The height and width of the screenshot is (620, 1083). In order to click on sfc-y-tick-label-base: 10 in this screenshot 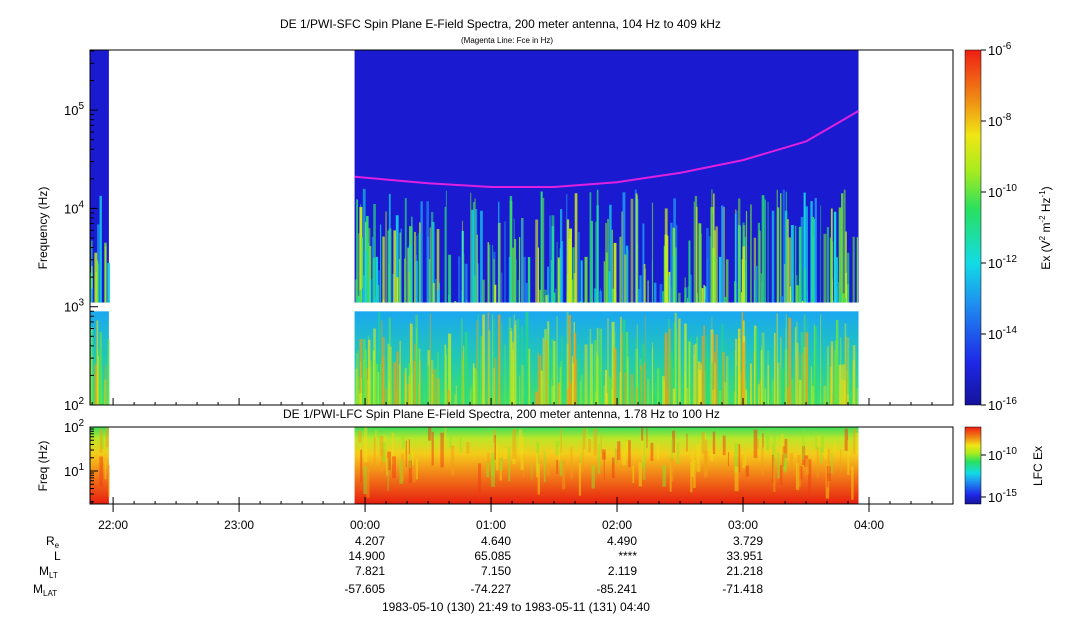, I will do `click(71, 307)`.